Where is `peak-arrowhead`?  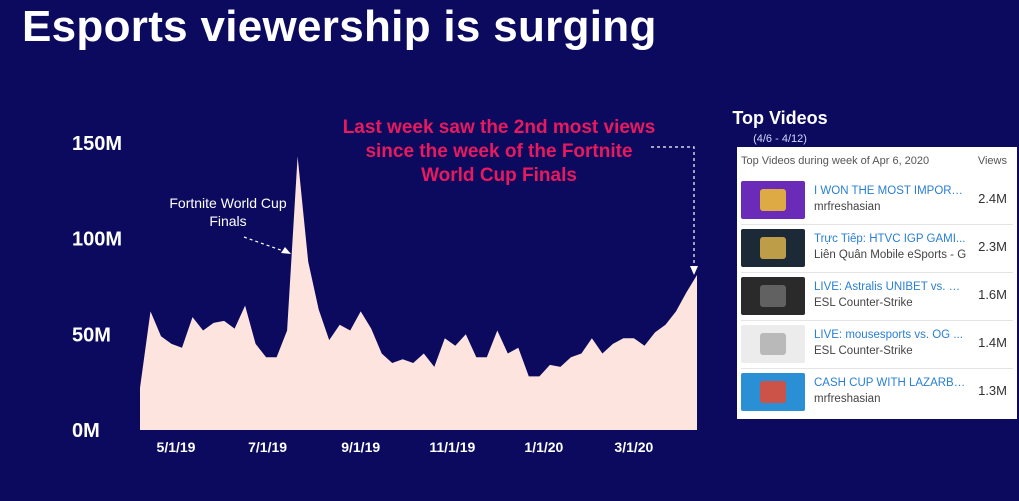
peak-arrowhead is located at coordinates (286, 250).